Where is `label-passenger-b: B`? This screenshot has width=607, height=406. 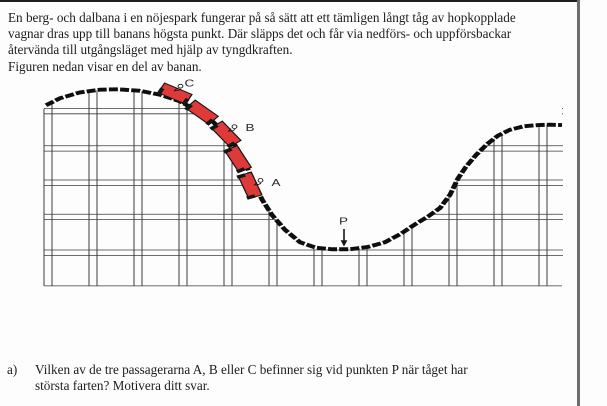 label-passenger-b: B is located at coordinates (250, 127).